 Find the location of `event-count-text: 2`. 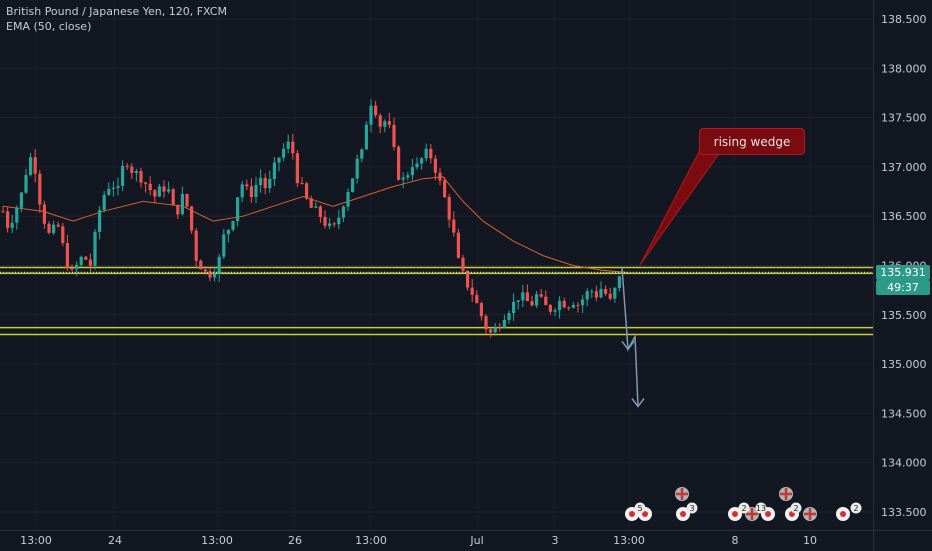

event-count-text: 2 is located at coordinates (795, 508).